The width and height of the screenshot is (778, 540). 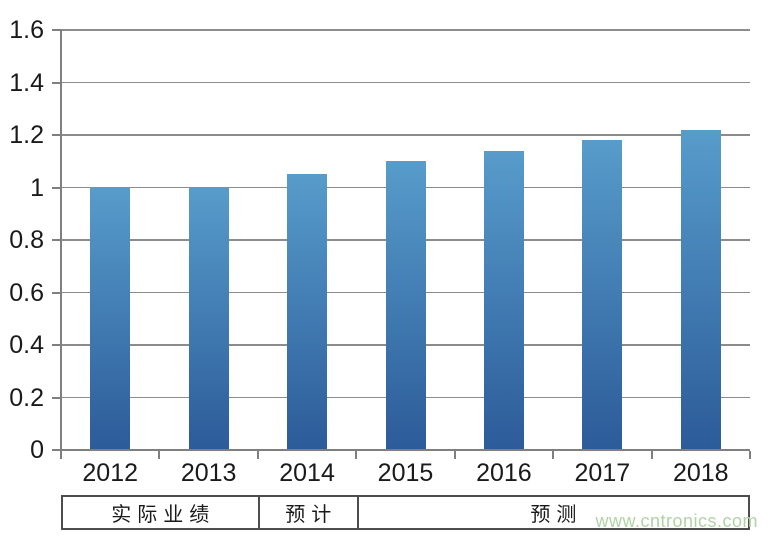 I want to click on x-axis-label-2013: 2013, so click(x=208, y=473).